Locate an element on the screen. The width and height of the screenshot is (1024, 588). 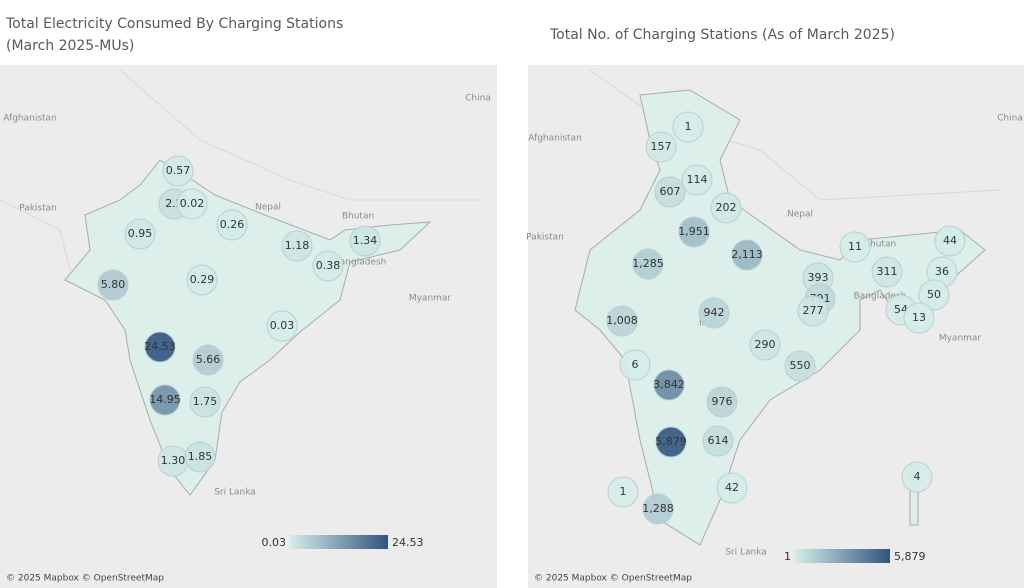
region-value-label: 1,285 is located at coordinates (648, 263).